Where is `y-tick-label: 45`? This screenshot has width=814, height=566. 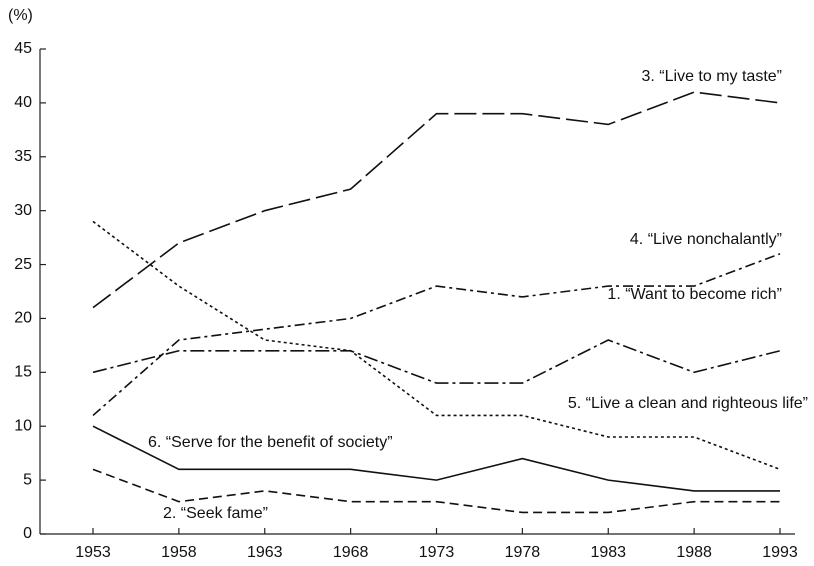 y-tick-label: 45 is located at coordinates (23, 48).